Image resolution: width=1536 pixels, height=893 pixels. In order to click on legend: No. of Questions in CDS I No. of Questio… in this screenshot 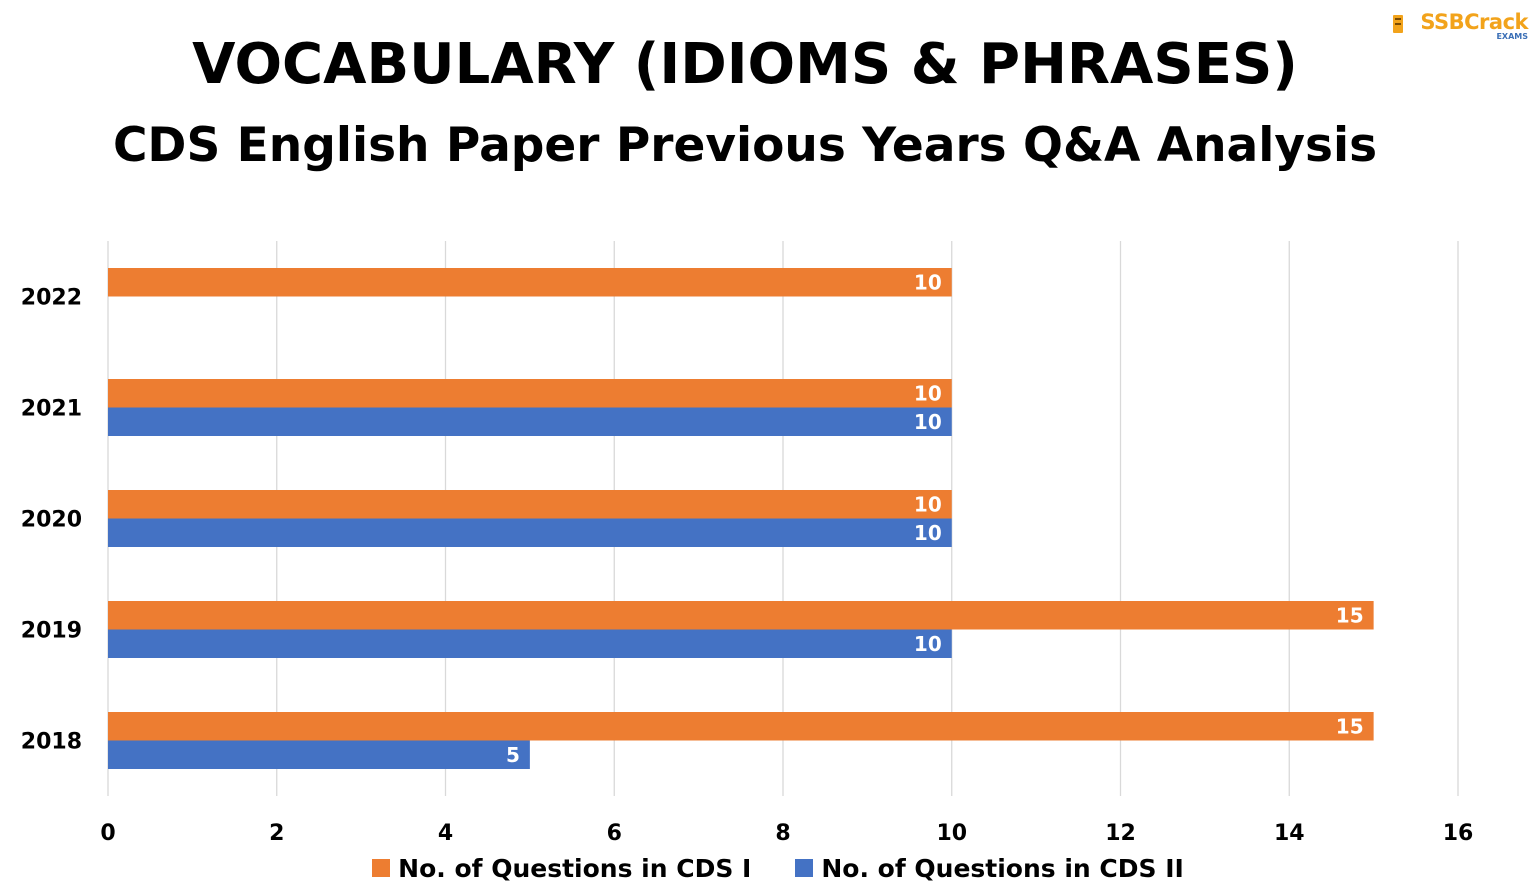, I will do `click(768, 868)`.